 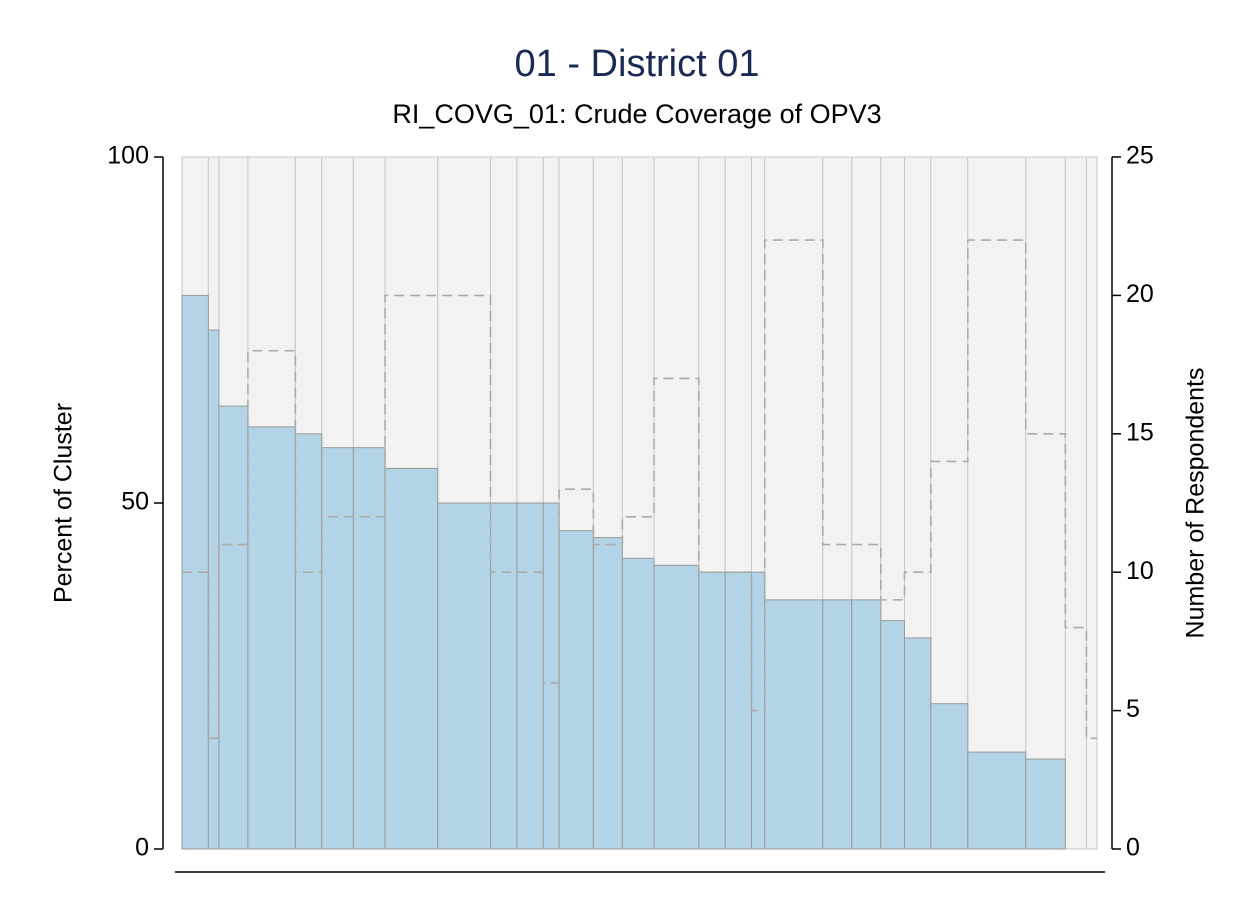 I want to click on chart-title: 01 - District 01, so click(x=637, y=64).